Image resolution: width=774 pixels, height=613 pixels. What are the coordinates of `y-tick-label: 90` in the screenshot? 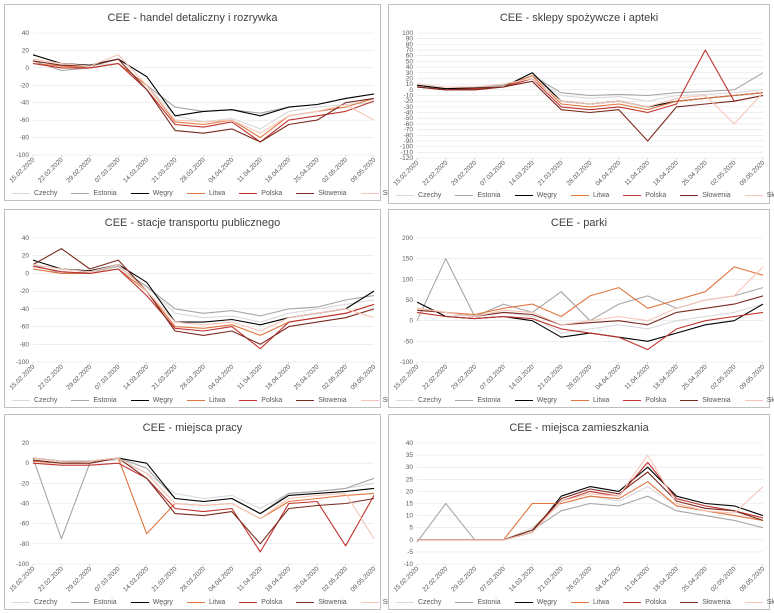 It's located at (410, 39).